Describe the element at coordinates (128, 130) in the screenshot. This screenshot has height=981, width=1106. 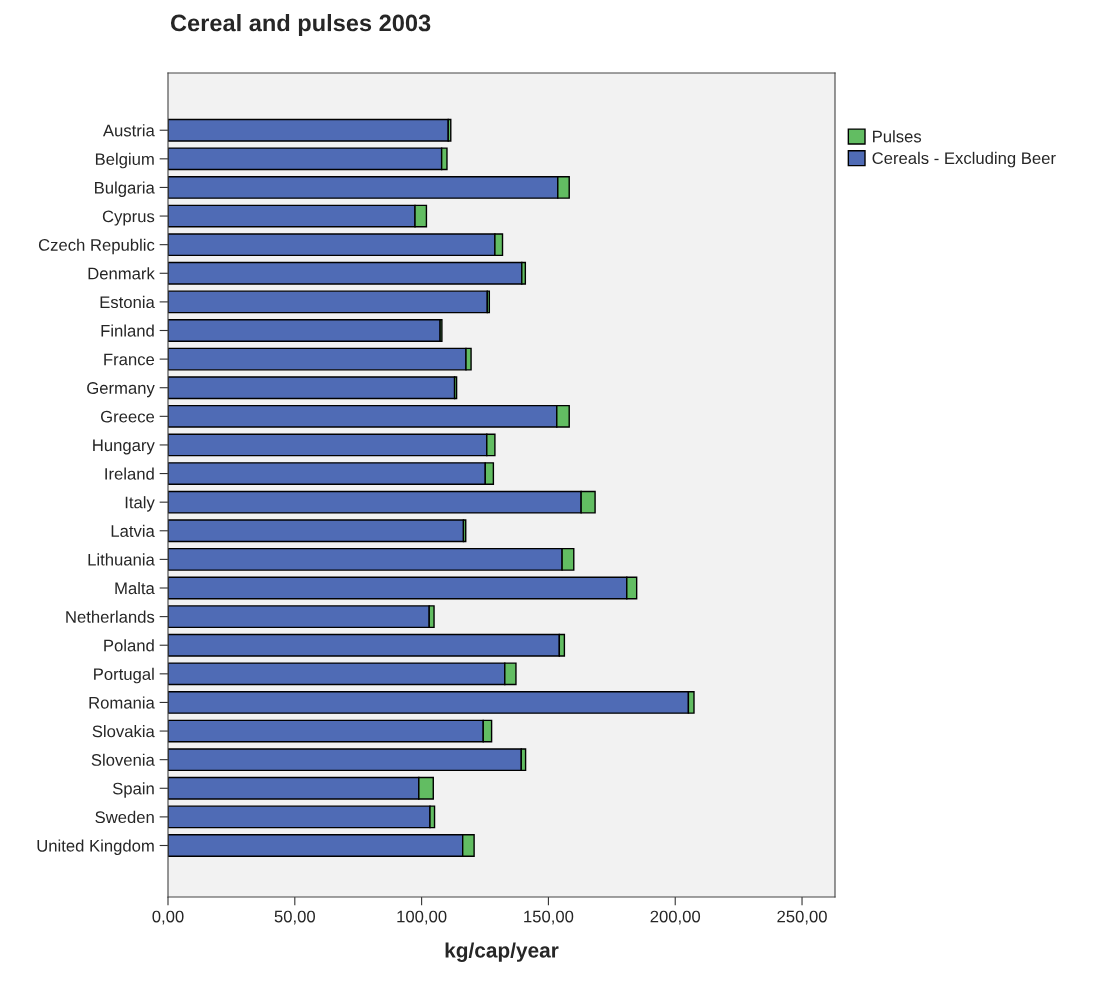
I see `y-tick-label: Austria` at that location.